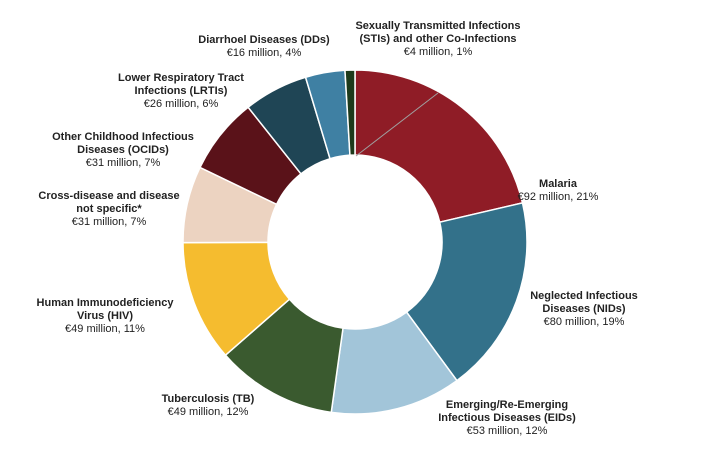 This screenshot has width=712, height=459. What do you see at coordinates (350, 112) in the screenshot?
I see `slice-stis` at bounding box center [350, 112].